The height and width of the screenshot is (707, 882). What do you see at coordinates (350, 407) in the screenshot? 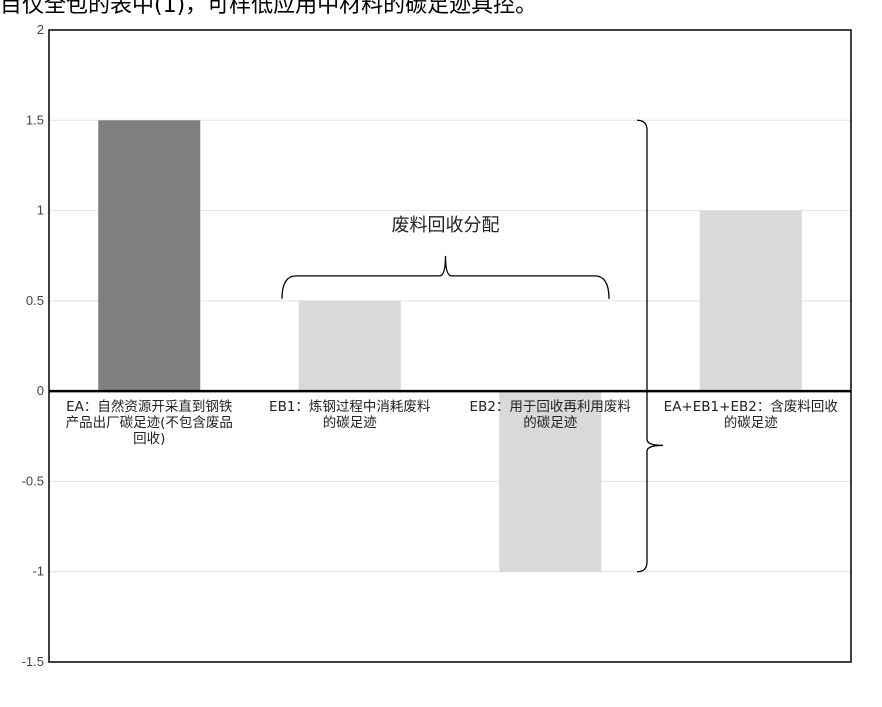
I see `category-label-line: EB1：炼钢过程中消耗废料` at bounding box center [350, 407].